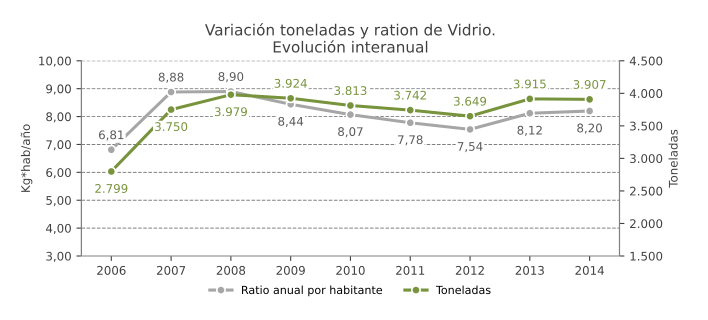 The height and width of the screenshot is (320, 708). I want to click on legend-label: Toneladas, so click(463, 290).